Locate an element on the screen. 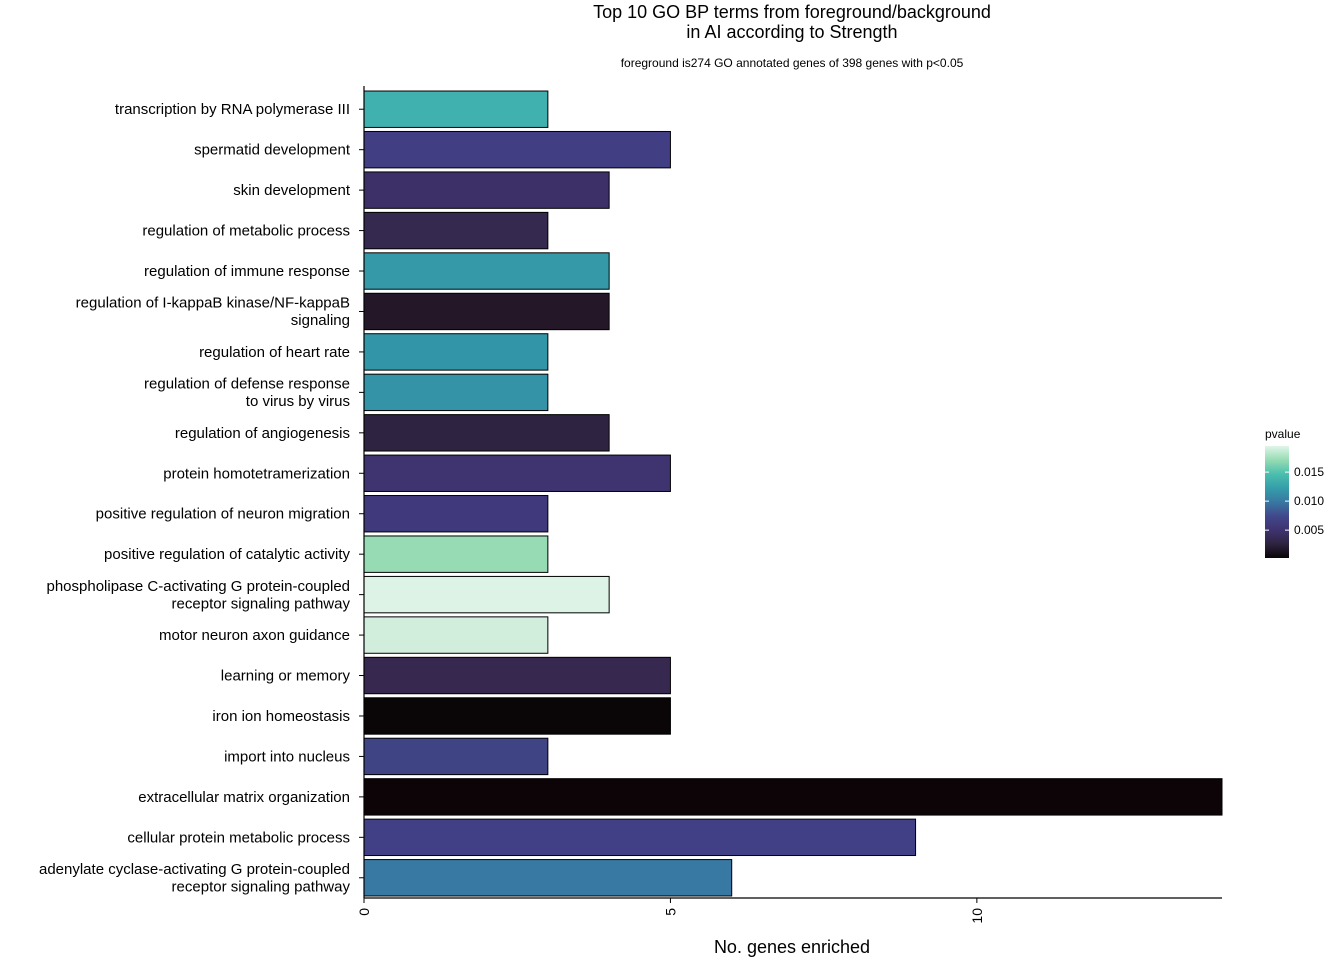 The height and width of the screenshot is (960, 1344). legend-tick-label-2: 0.015 is located at coordinates (1309, 472).